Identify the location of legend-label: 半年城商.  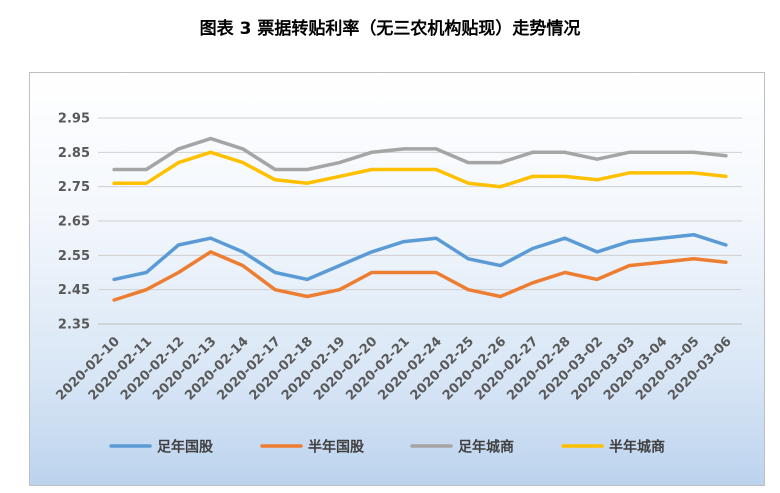
(637, 447).